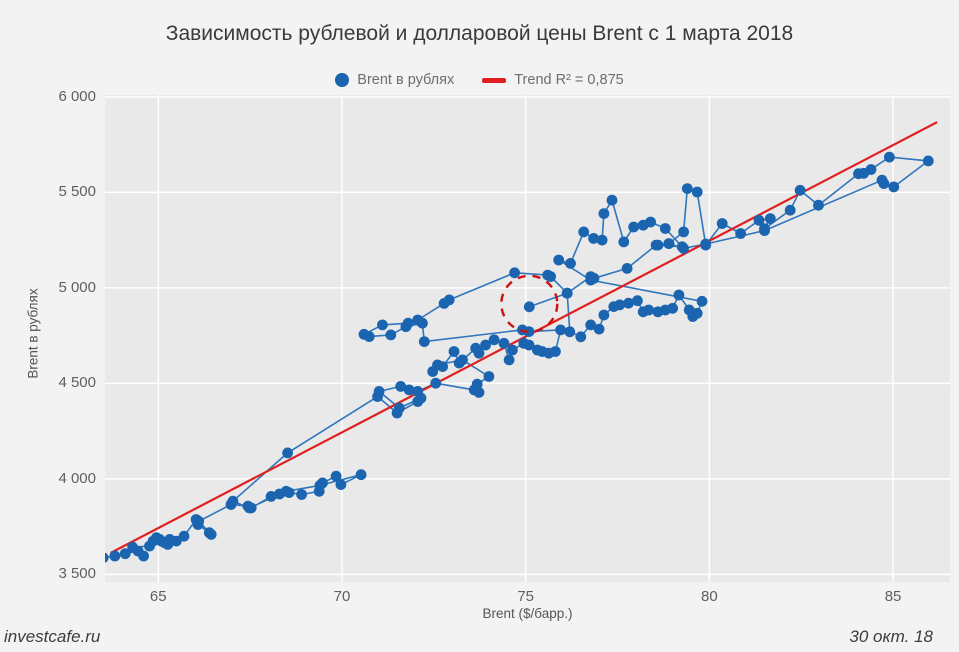 The image size is (959, 652). I want to click on x-tick-label: 65, so click(158, 596).